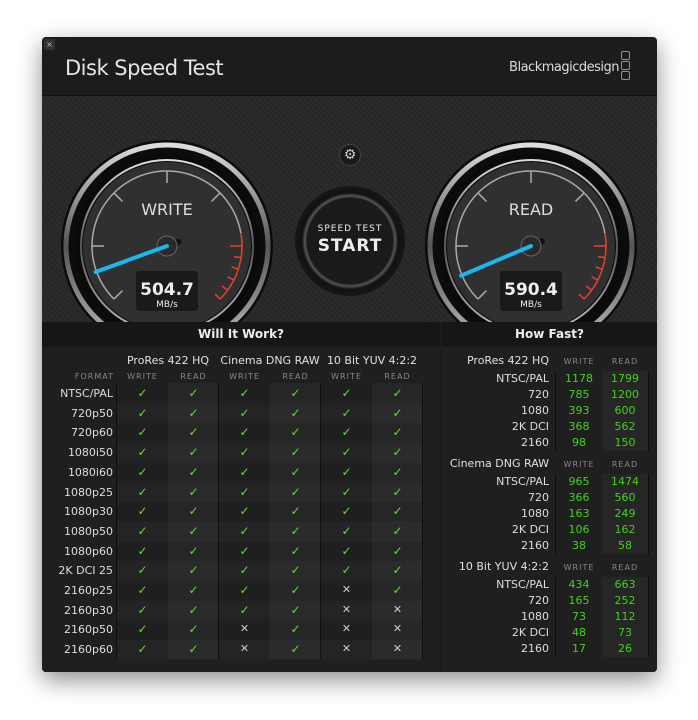 The height and width of the screenshot is (720, 698). I want to click on gauge-value: 504.7, so click(167, 290).